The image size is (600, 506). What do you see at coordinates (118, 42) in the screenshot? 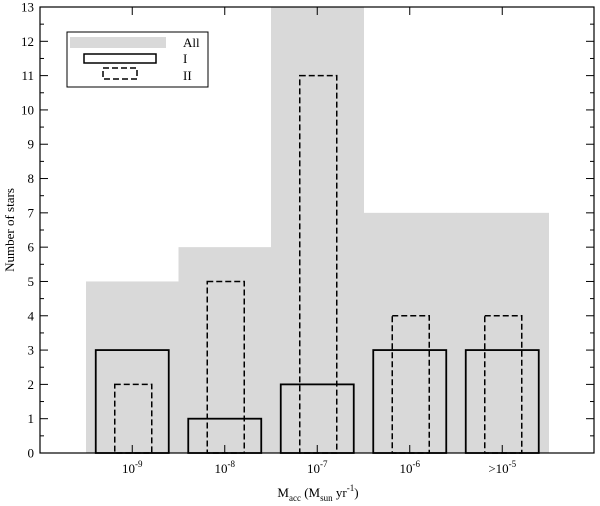
I see `legend-swatch-all` at bounding box center [118, 42].